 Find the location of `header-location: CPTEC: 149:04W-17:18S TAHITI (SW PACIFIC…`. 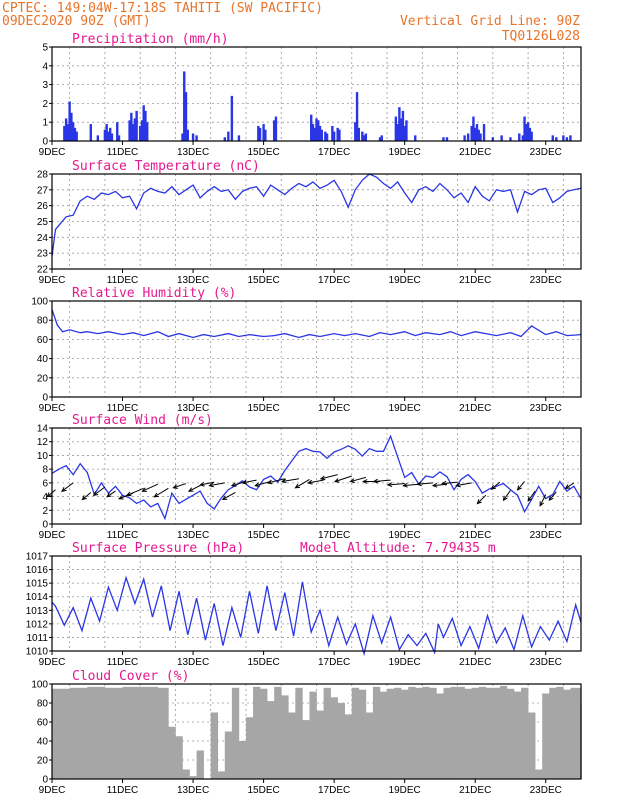

header-location: CPTEC: 149:04W-17:18S TAHITI (SW PACIFIC… is located at coordinates (162, 8).